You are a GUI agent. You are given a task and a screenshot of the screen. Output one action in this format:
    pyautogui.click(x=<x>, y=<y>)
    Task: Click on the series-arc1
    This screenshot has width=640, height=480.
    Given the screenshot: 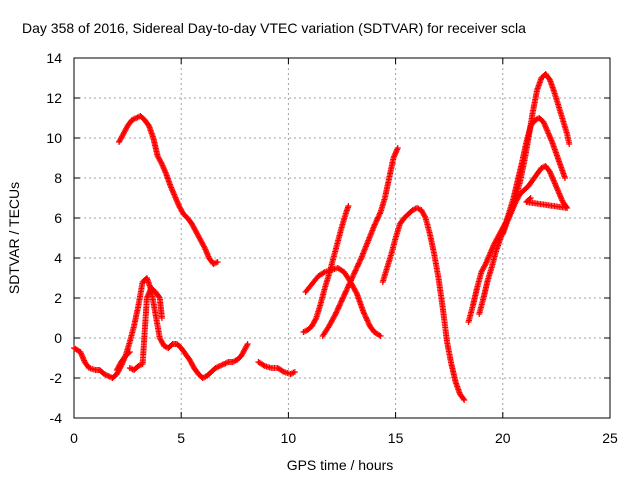 What is the action you would take?
    pyautogui.click(x=102, y=363)
    